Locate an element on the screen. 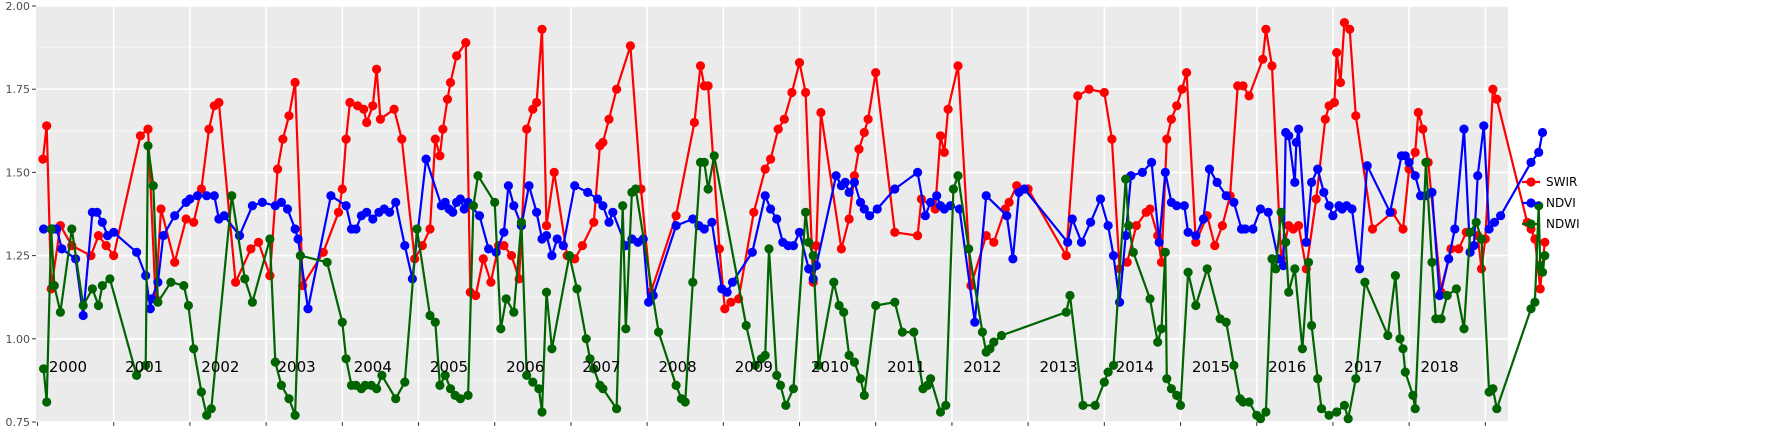 Image resolution: width=1773 pixels, height=442 pixels. year-label: 2001 is located at coordinates (144, 367).